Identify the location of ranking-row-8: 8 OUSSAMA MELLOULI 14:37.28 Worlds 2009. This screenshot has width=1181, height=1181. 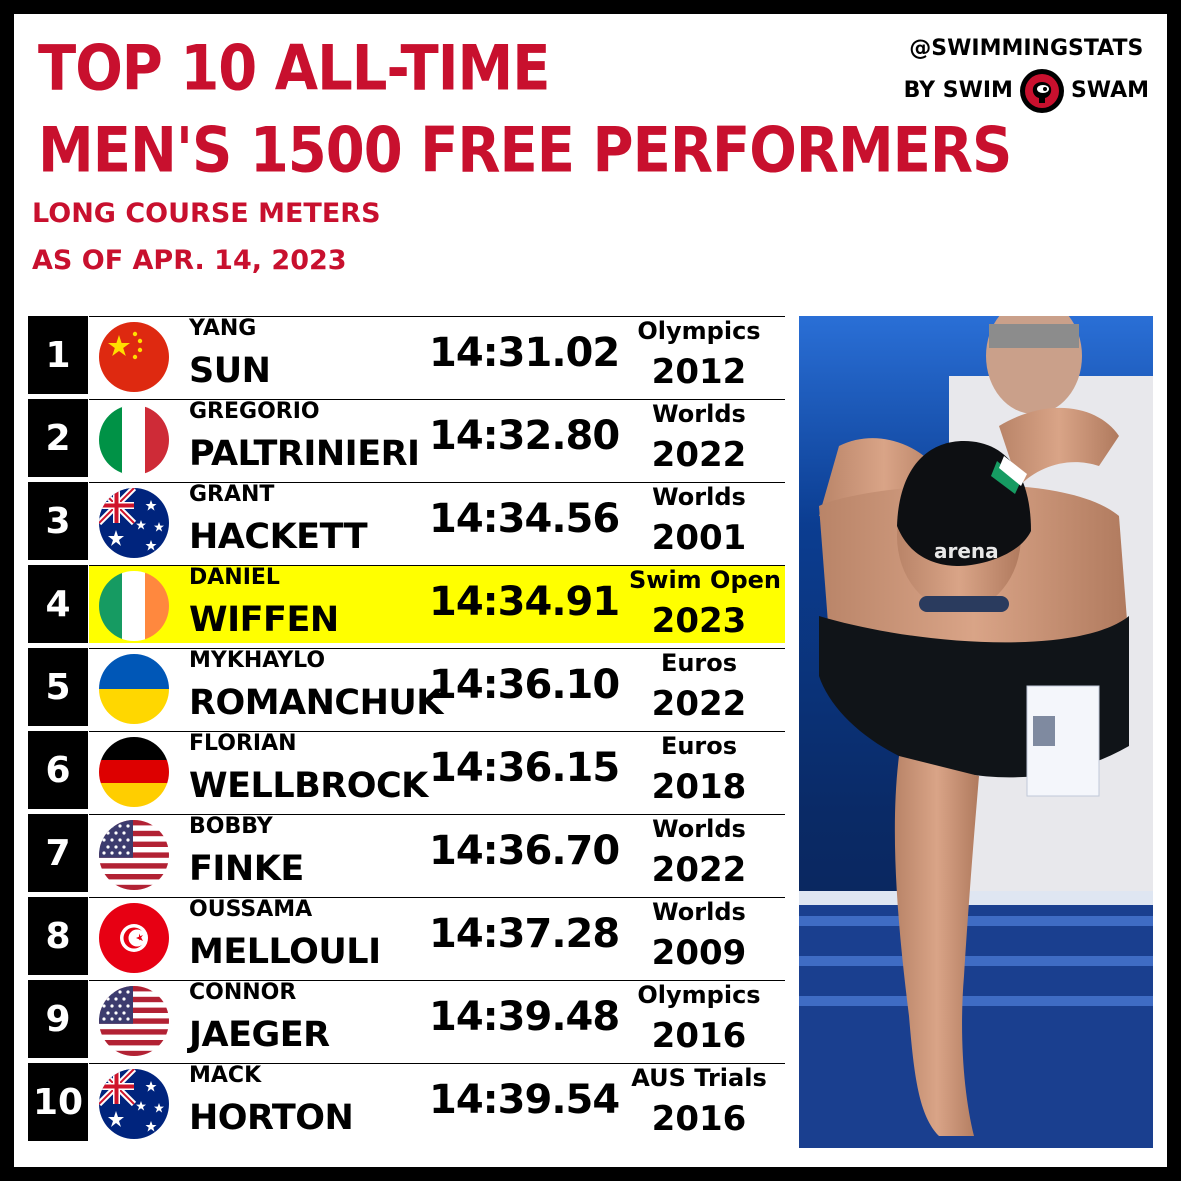
(406, 936).